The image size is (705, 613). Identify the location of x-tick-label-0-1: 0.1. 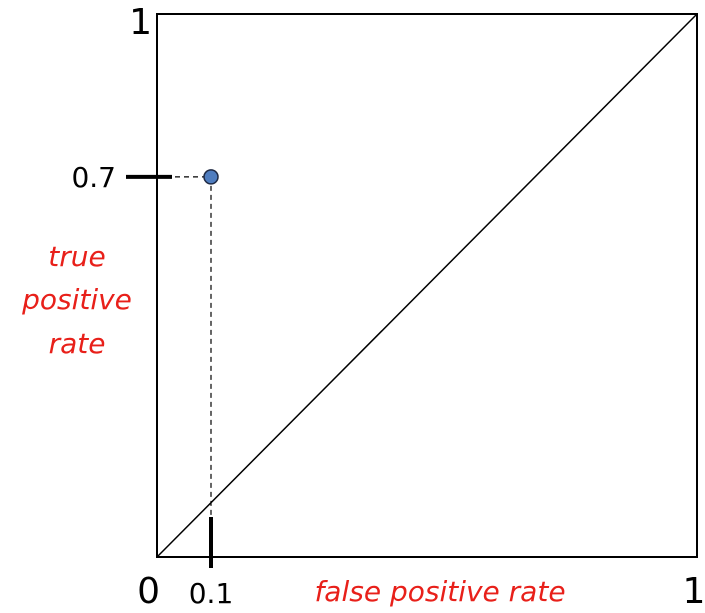
(211, 593).